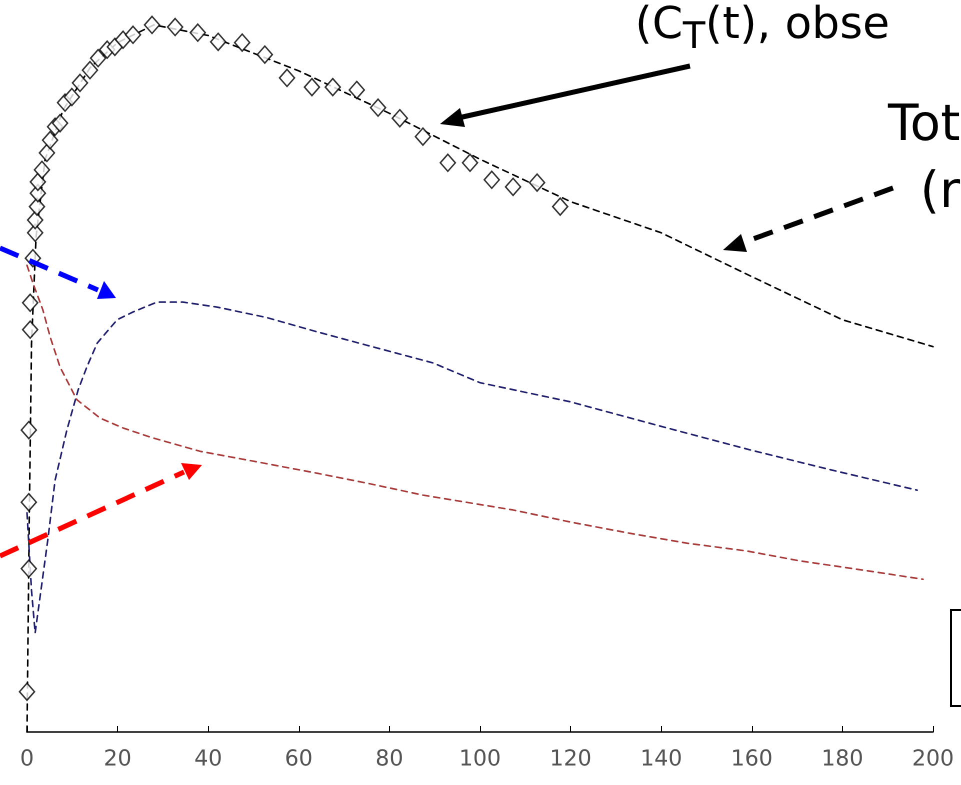 This screenshot has height=785, width=961. What do you see at coordinates (842, 759) in the screenshot?
I see `x-tick-label: 180` at bounding box center [842, 759].